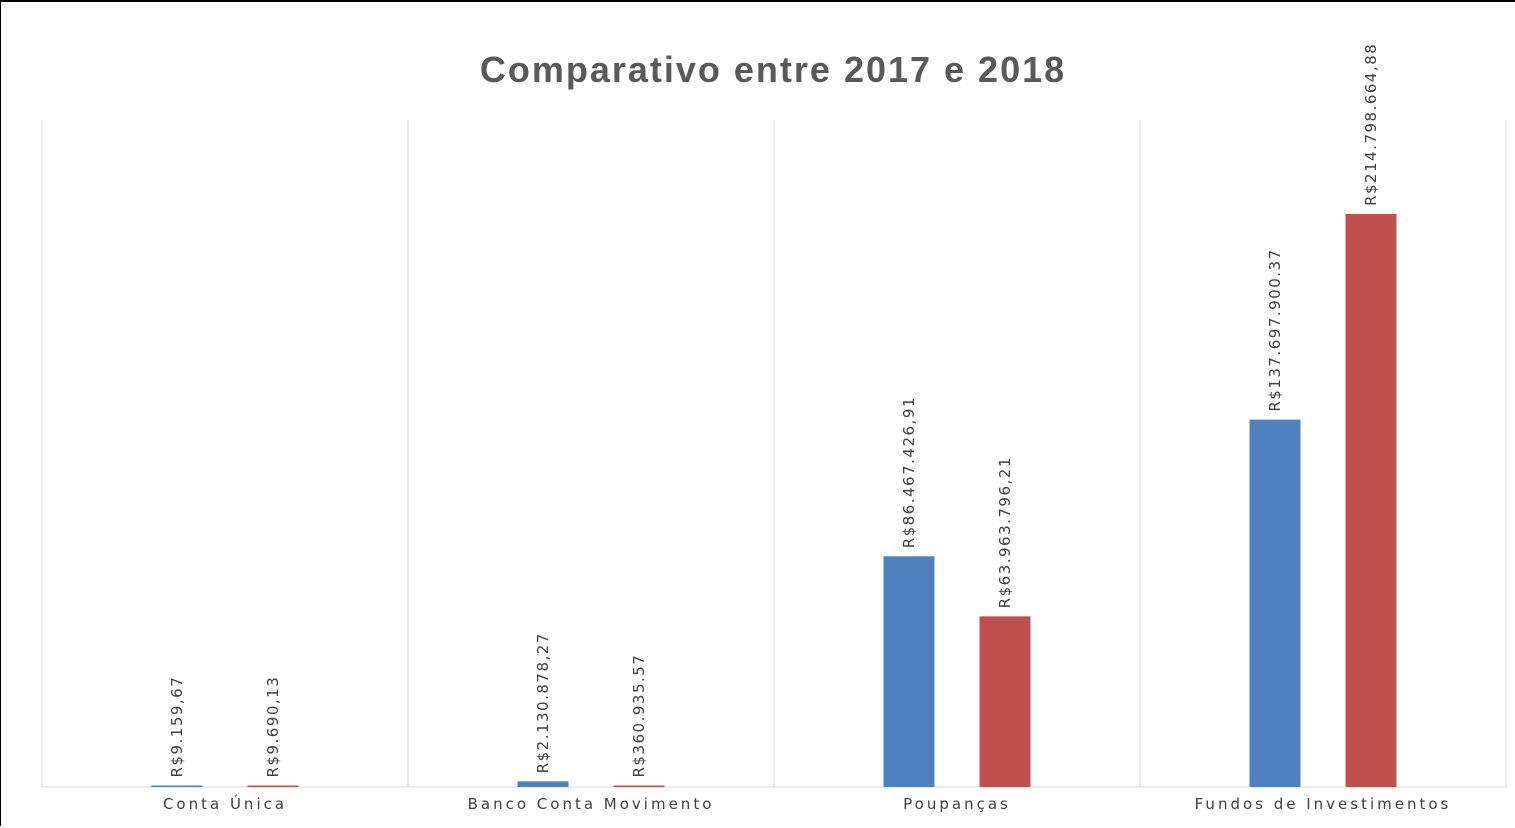 Image resolution: width=1515 pixels, height=828 pixels. Describe the element at coordinates (177, 727) in the screenshot. I see `data-label: R$9.159,67` at that location.